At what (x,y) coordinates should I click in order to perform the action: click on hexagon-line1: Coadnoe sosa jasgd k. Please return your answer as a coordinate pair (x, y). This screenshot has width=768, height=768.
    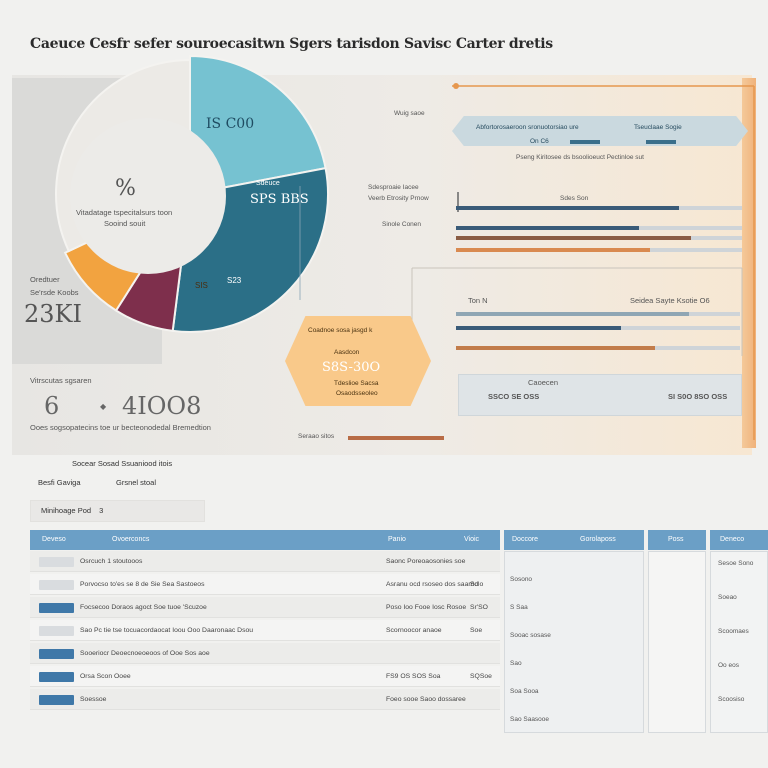
    Looking at the image, I should click on (340, 330).